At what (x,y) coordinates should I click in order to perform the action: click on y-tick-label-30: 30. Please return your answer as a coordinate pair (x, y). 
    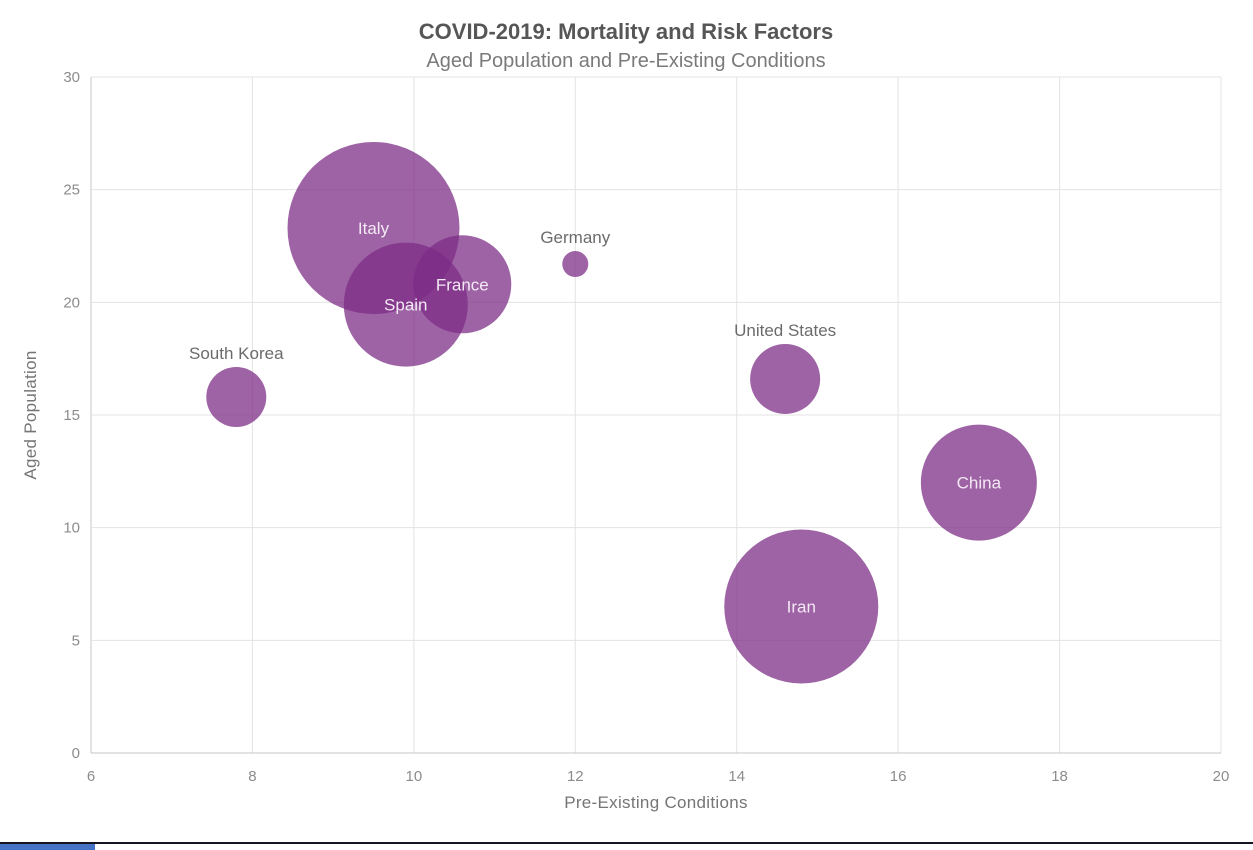
    Looking at the image, I should click on (71, 77).